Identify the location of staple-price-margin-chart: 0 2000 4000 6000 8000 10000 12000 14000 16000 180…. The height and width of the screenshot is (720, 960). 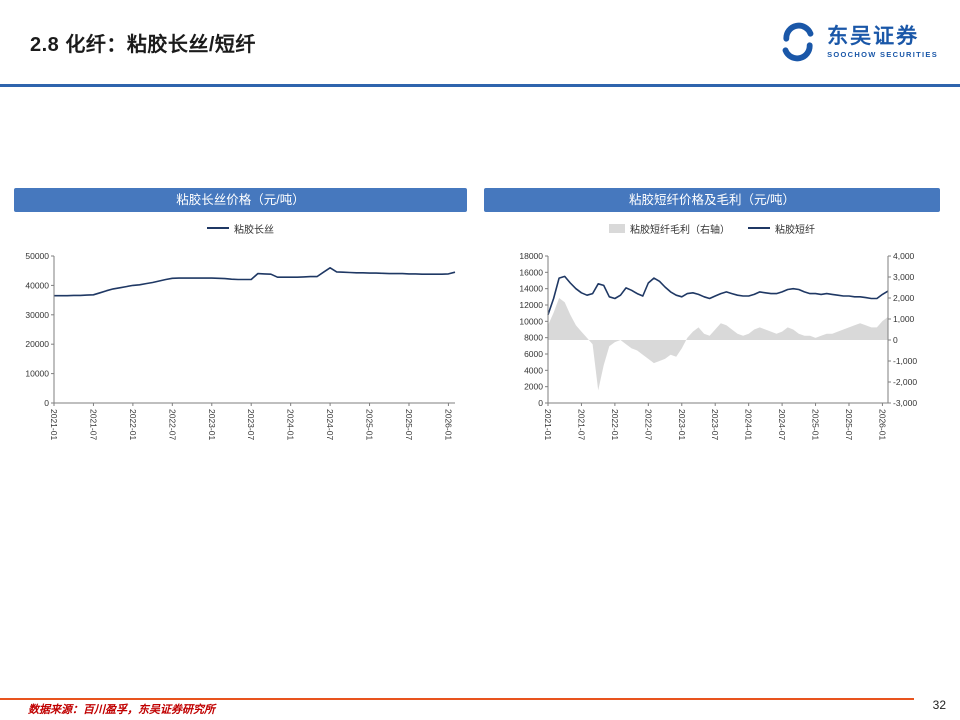
(718, 345).